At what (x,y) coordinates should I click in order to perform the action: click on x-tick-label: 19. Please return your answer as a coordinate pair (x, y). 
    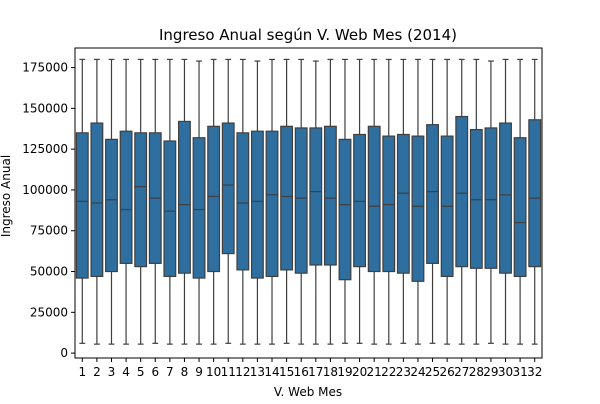
    Looking at the image, I should click on (344, 372).